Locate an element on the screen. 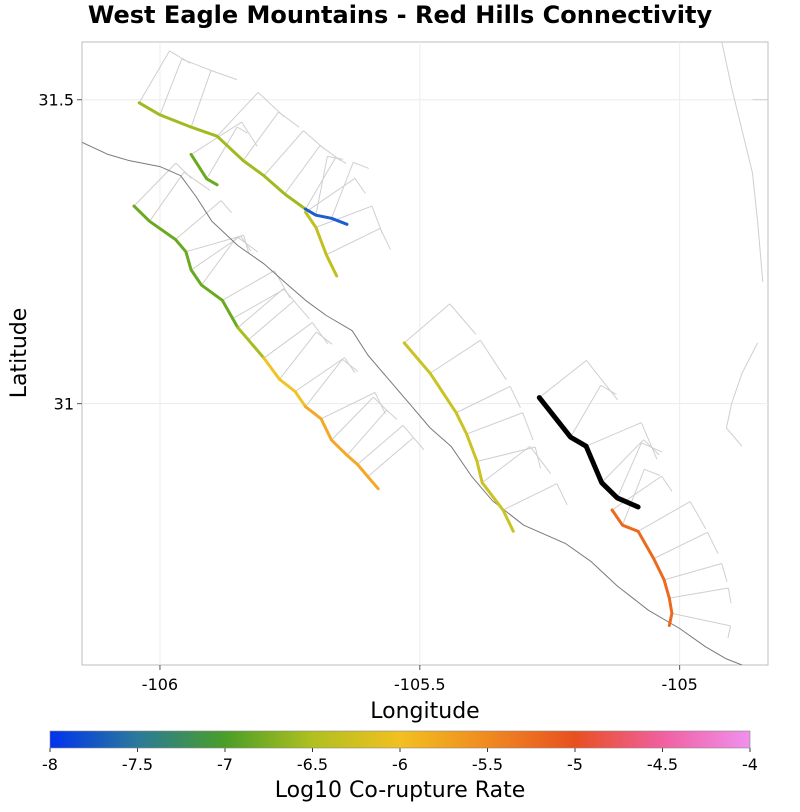  x-axis-label: Longitude is located at coordinates (424, 711).